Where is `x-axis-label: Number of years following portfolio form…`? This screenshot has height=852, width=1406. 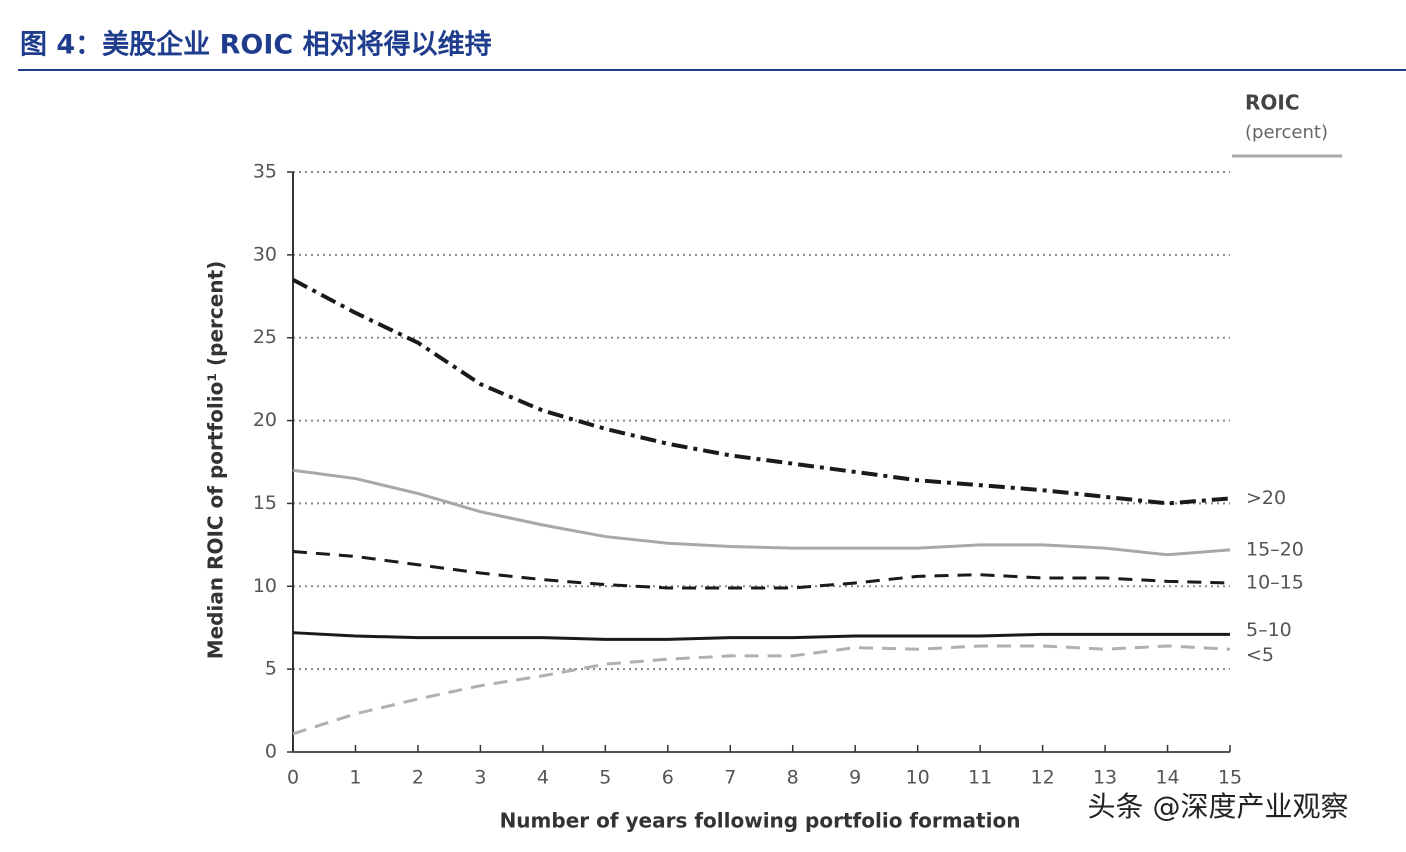 x-axis-label: Number of years following portfolio form… is located at coordinates (760, 821).